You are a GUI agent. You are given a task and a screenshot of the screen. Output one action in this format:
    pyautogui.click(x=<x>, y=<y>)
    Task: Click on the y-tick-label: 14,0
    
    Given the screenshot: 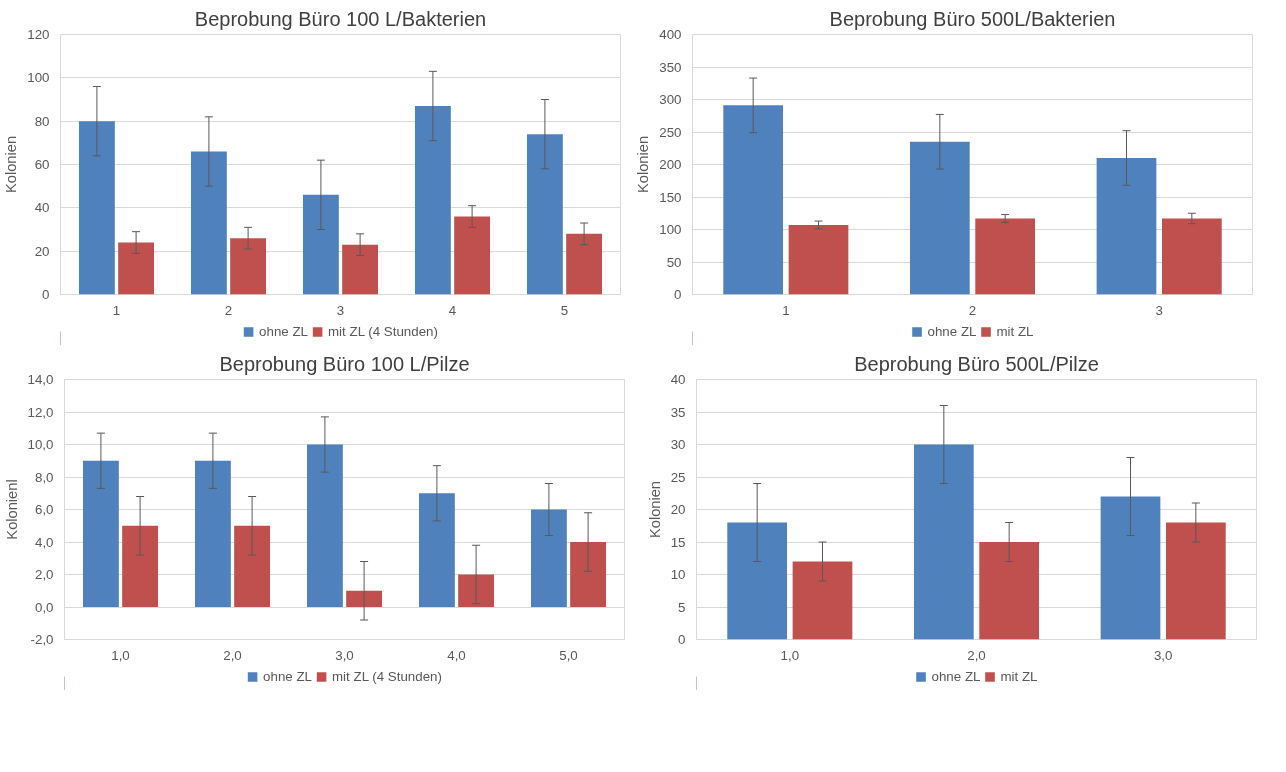 What is the action you would take?
    pyautogui.click(x=40, y=379)
    